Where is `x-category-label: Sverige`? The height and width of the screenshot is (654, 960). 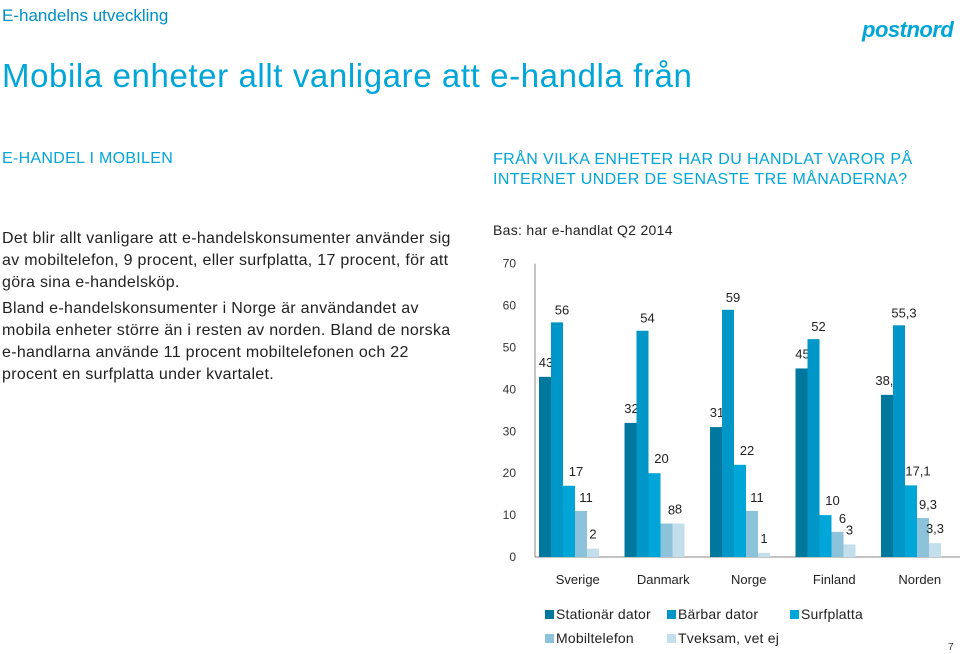
x-category-label: Sverige is located at coordinates (578, 579).